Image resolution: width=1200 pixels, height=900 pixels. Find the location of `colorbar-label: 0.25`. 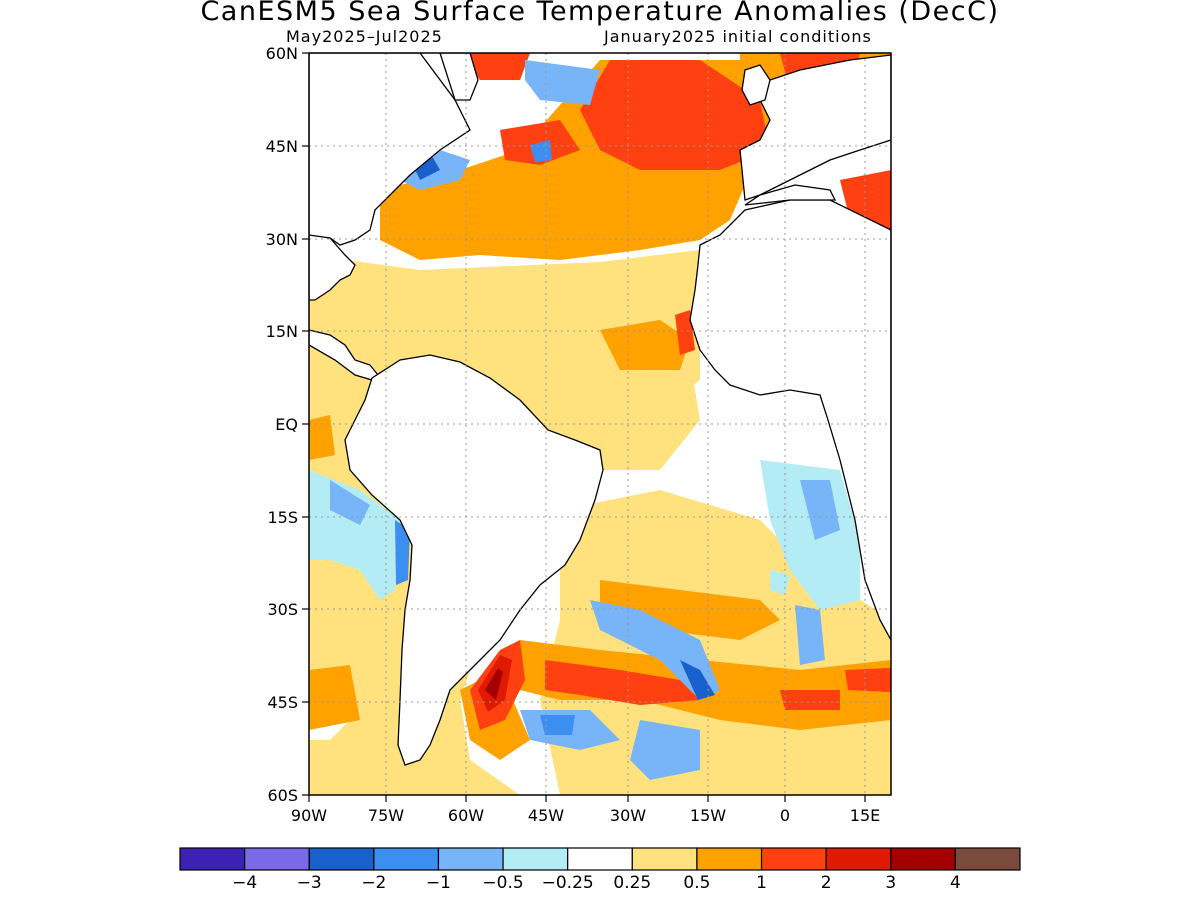

colorbar-label: 0.25 is located at coordinates (632, 883).